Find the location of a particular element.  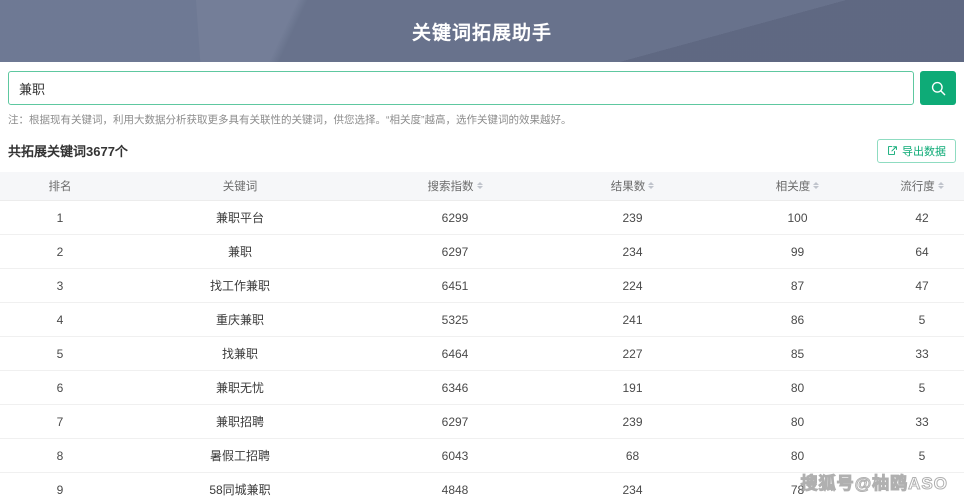

cell-results: 241 is located at coordinates (632, 320).